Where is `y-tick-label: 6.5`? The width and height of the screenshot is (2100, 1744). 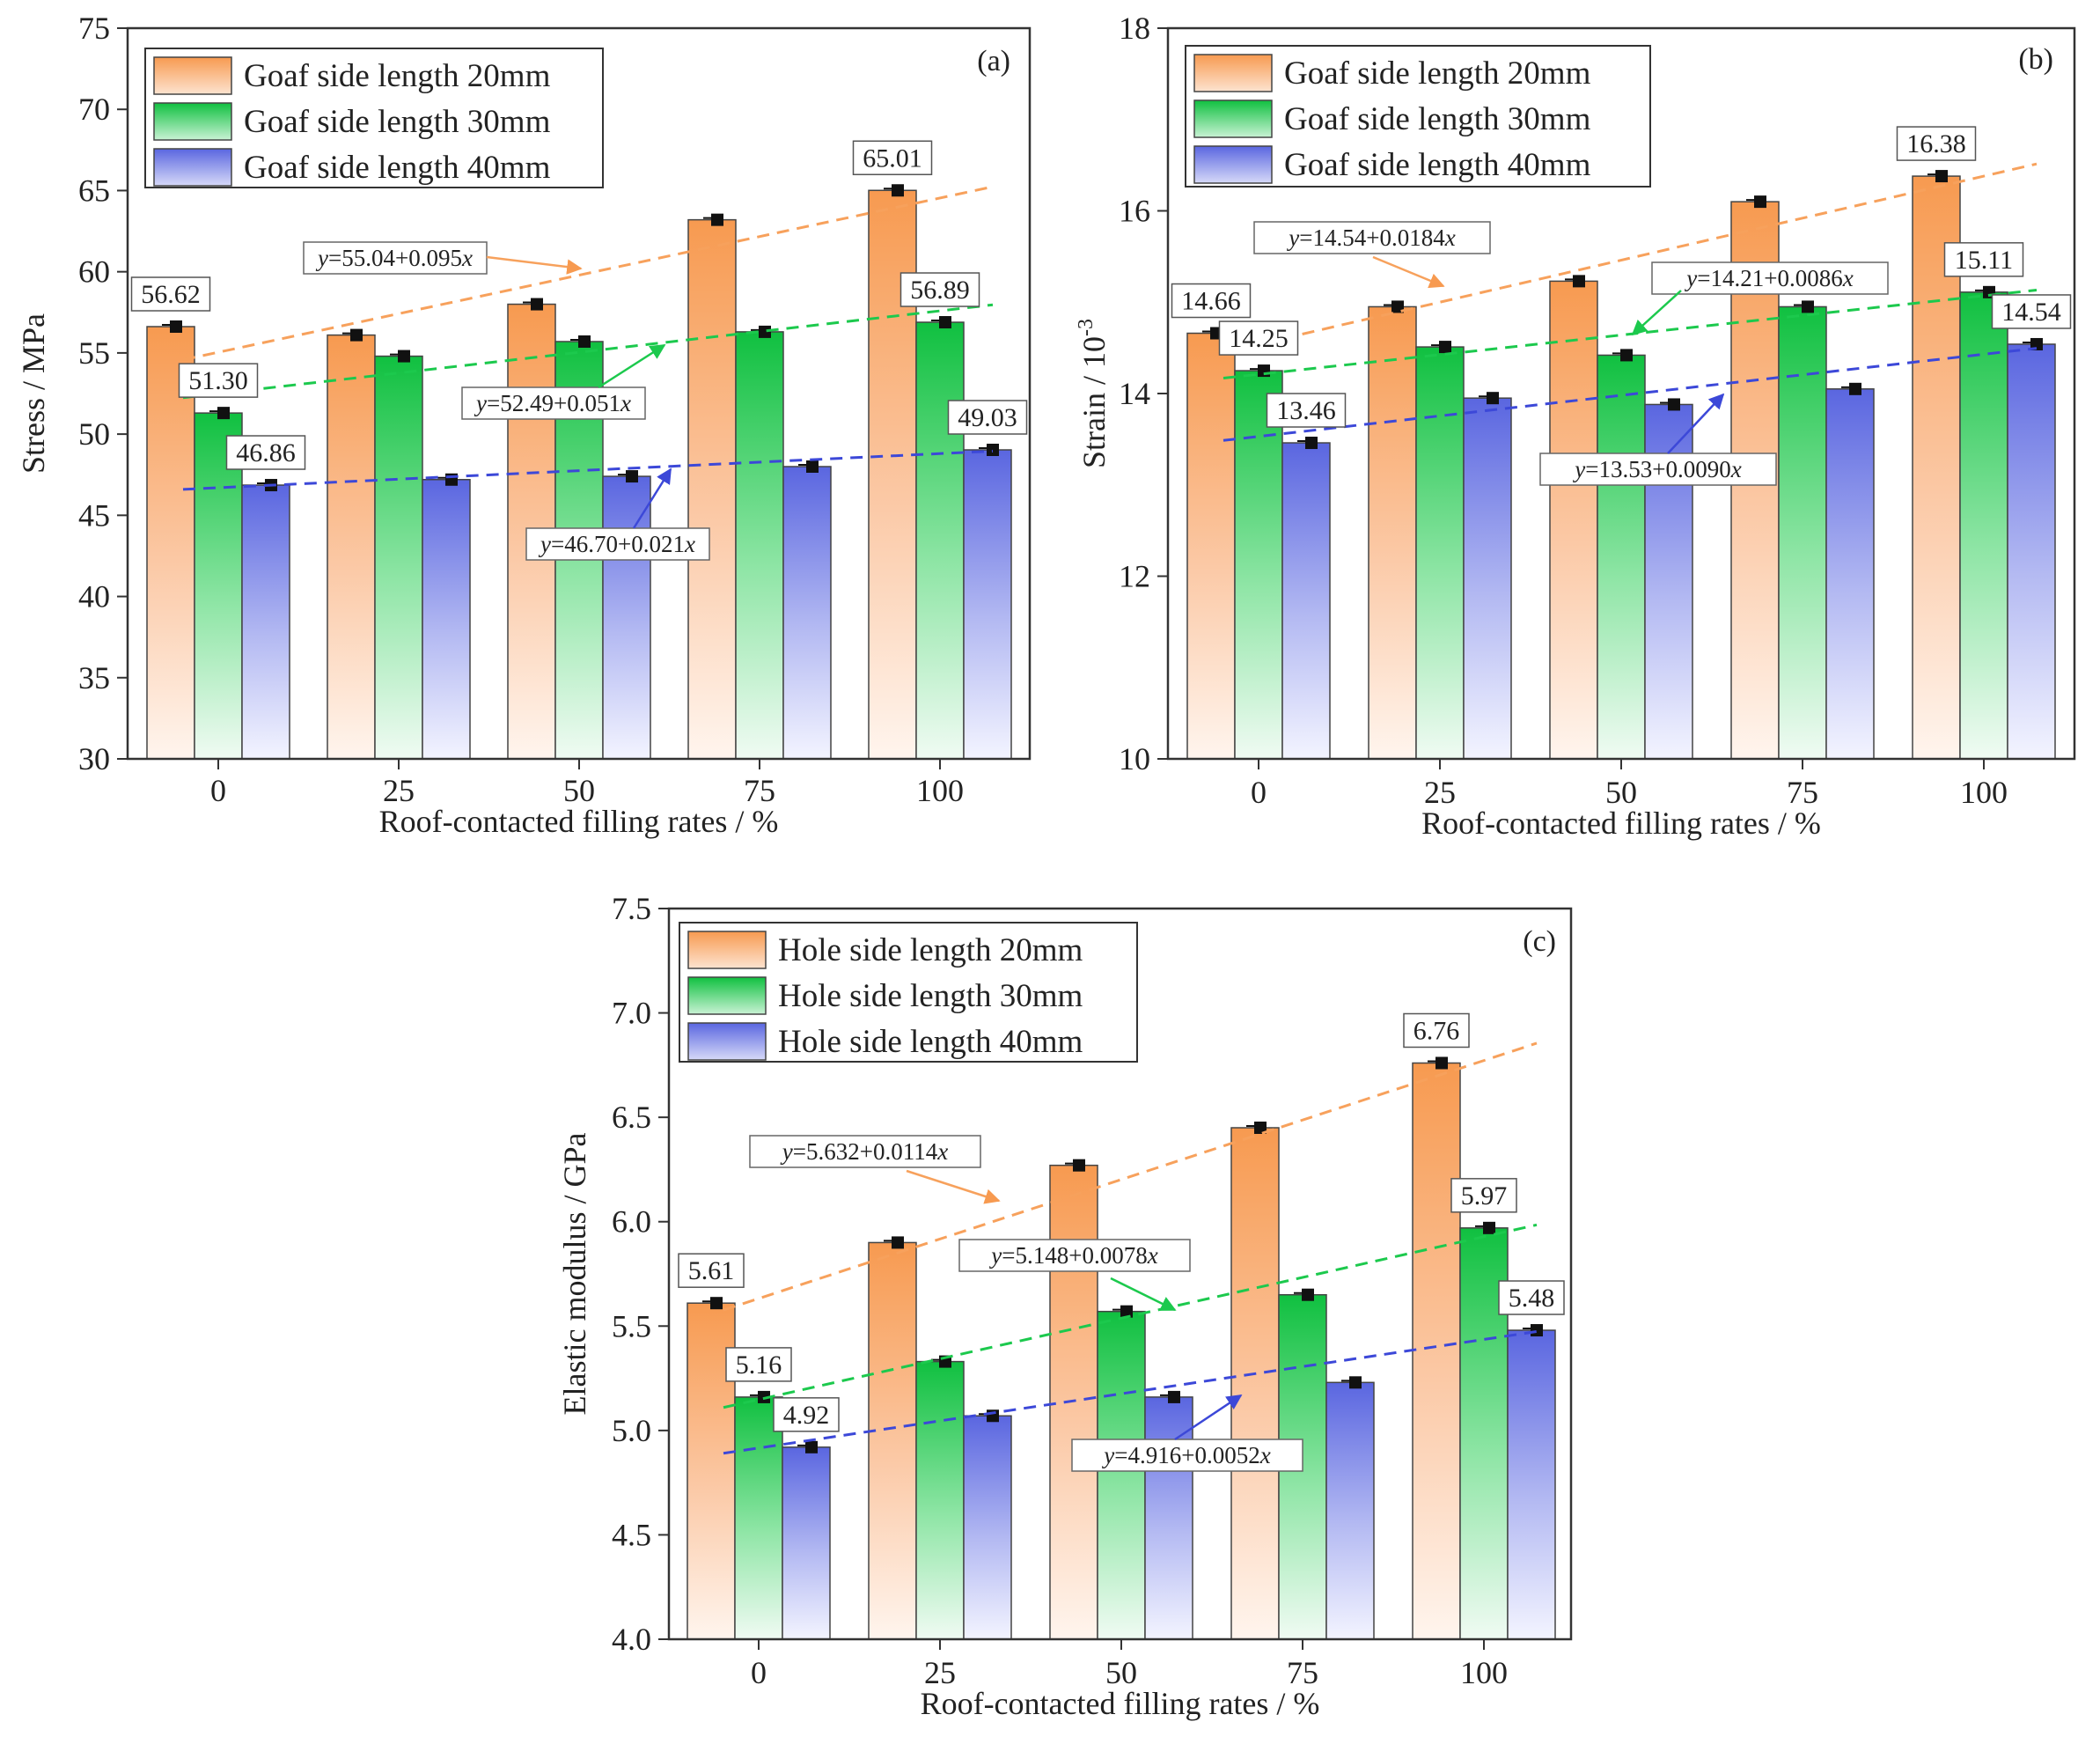
y-tick-label: 6.5 is located at coordinates (631, 1117).